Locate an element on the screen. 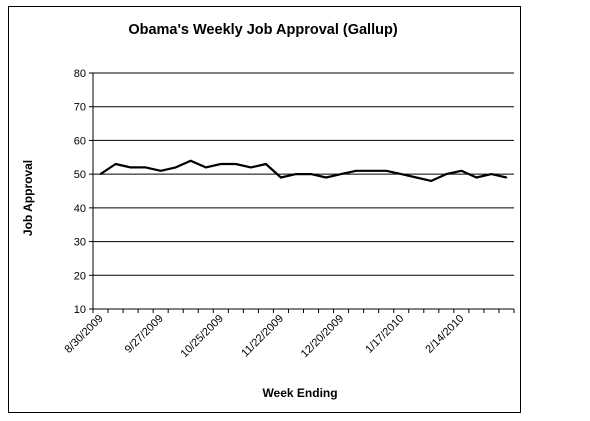 Image resolution: width=590 pixels, height=421 pixels. y-axis-ticks: 10 20 30 40 50 60 70 80 is located at coordinates (83, 192).